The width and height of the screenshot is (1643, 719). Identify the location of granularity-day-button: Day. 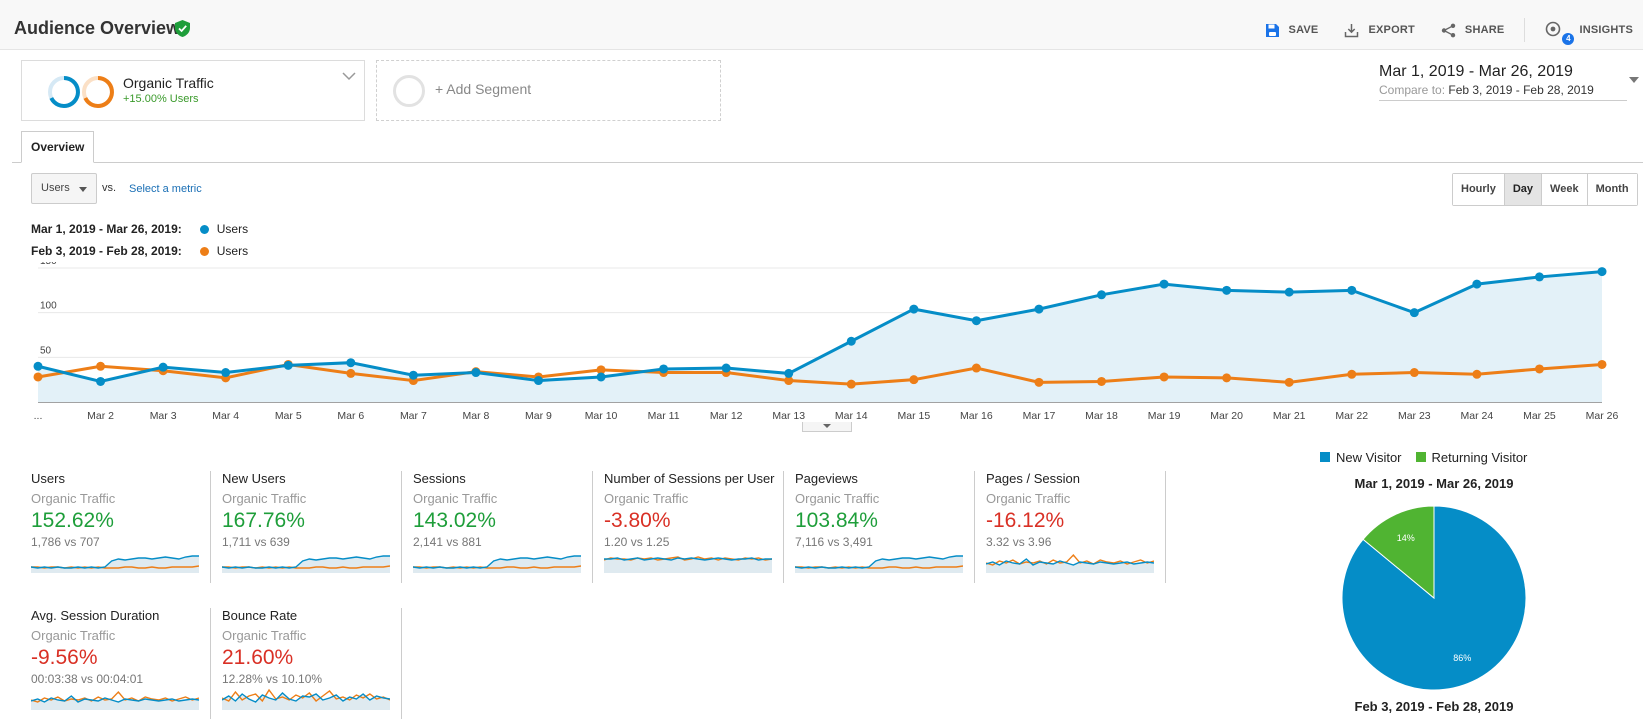
(1523, 189).